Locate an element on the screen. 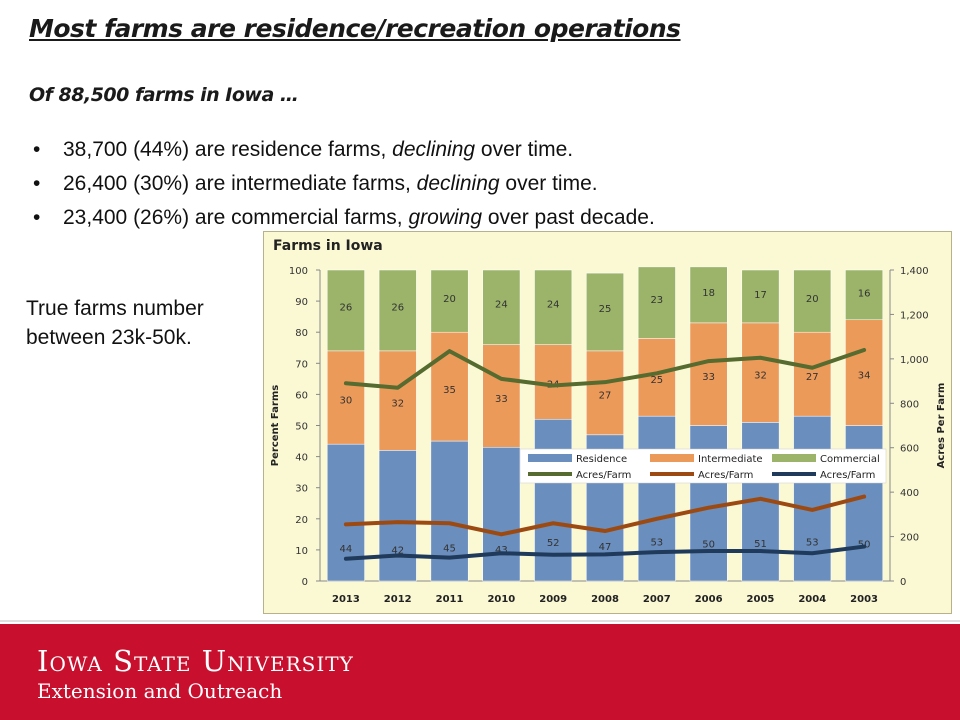  legend-label-residence: Residence is located at coordinates (601, 459).